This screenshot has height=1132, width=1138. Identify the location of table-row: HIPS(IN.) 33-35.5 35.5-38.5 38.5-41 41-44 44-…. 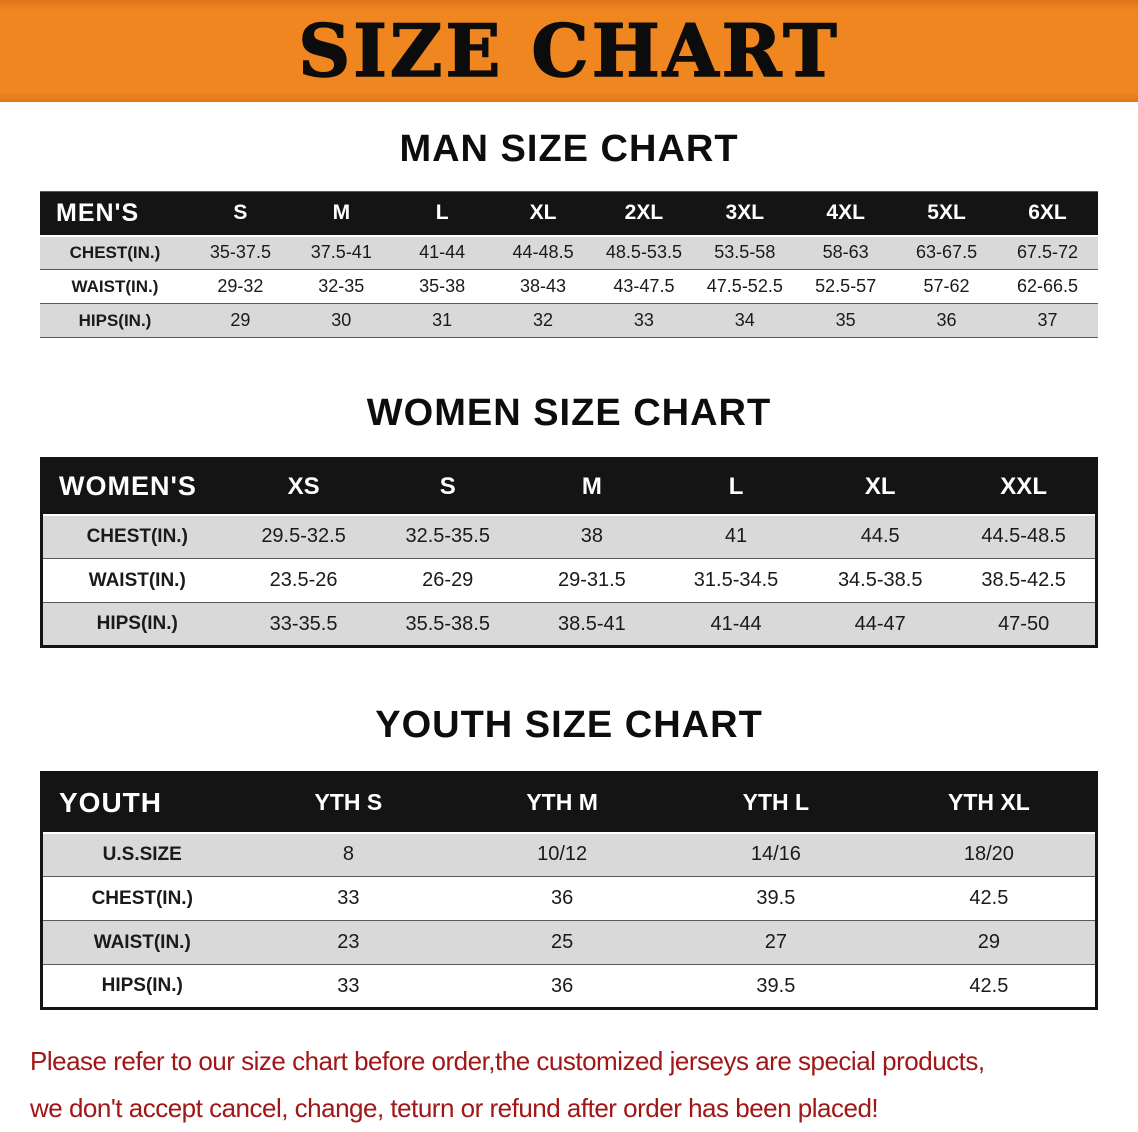
(569, 624).